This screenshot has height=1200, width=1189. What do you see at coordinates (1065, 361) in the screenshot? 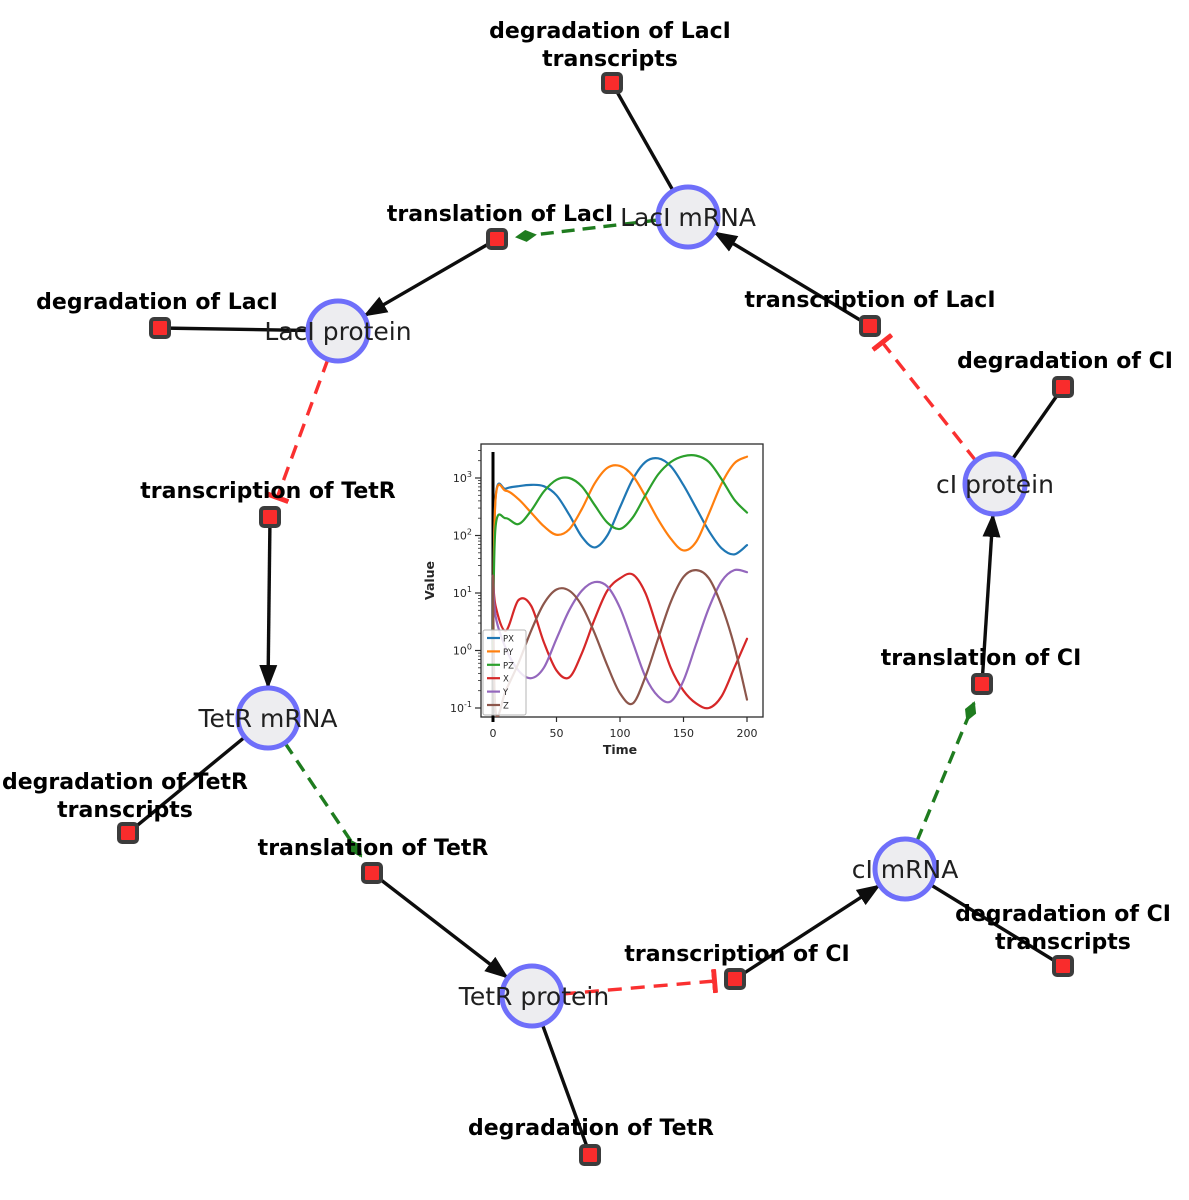
I see `reaction-label-degradation-of-ci: degradation of CI` at bounding box center [1065, 361].